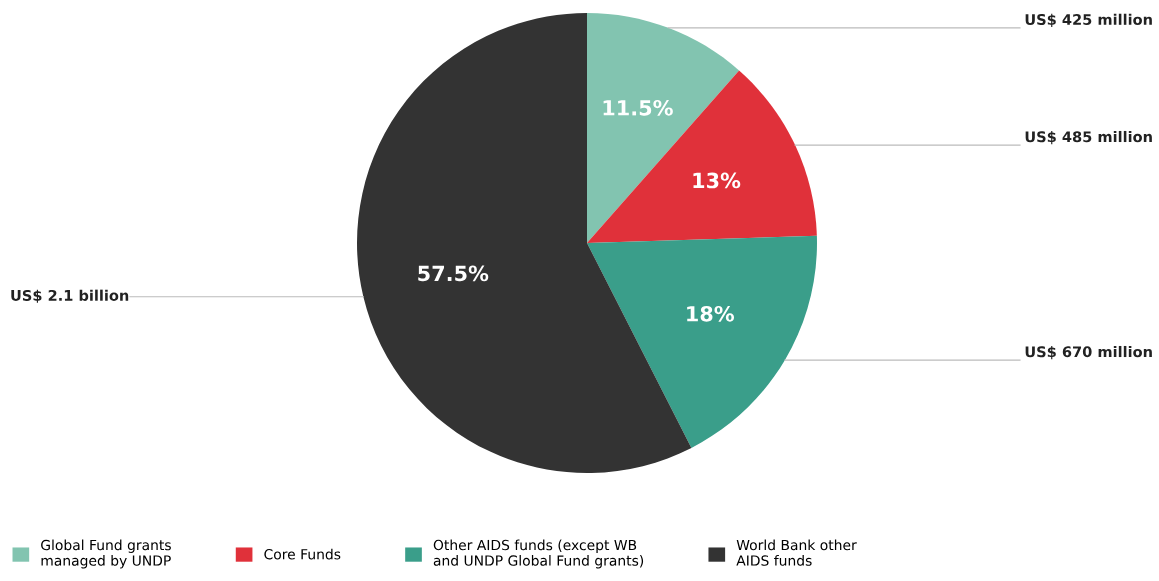 Image resolution: width=1159 pixels, height=581 pixels. I want to click on data-label: 57.5%, so click(453, 273).